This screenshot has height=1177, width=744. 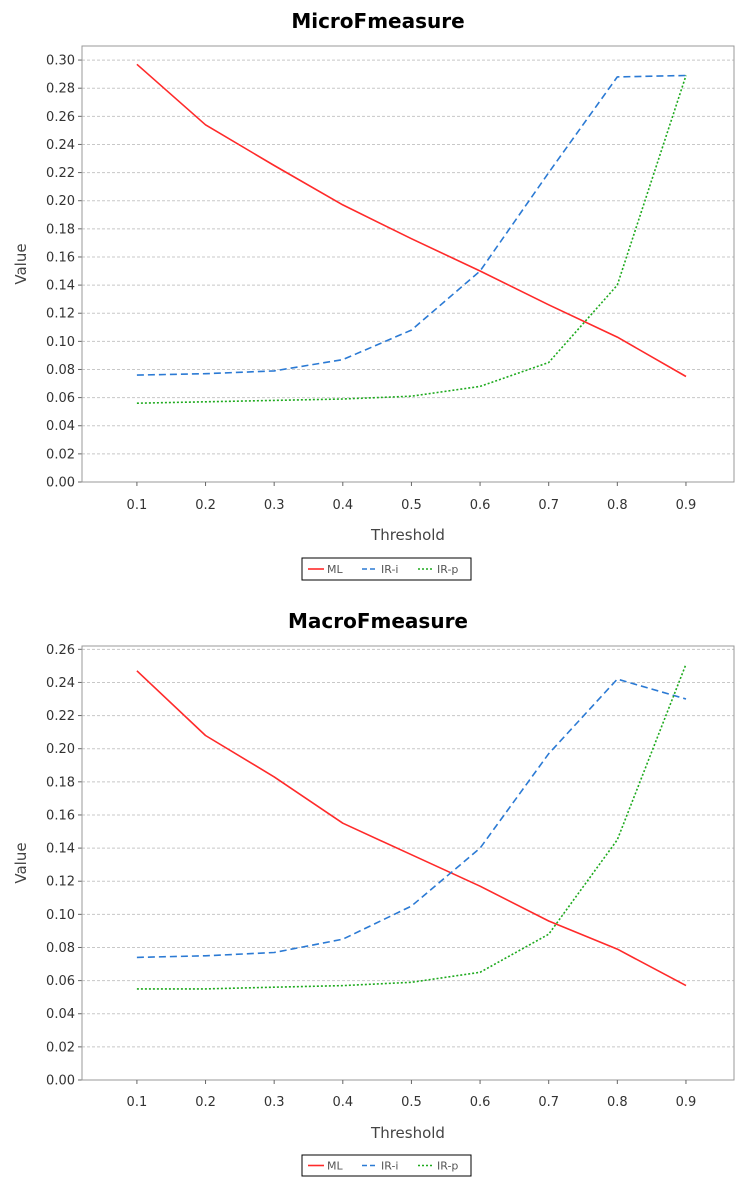 I want to click on chart-title: MicroFmeasure, so click(x=377, y=21).